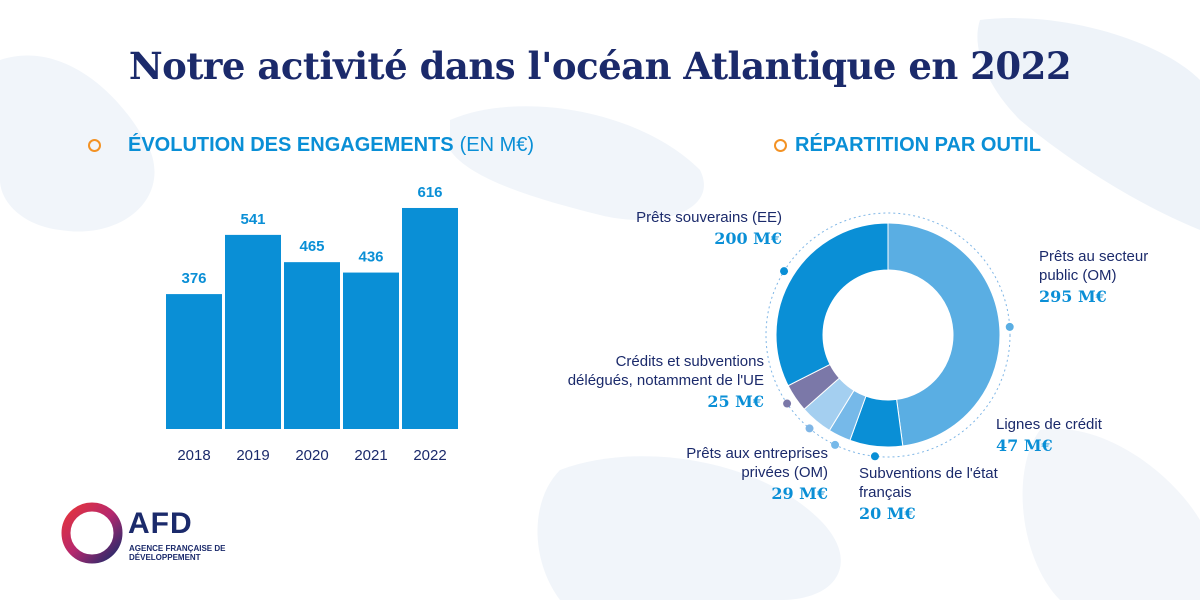 The width and height of the screenshot is (1200, 600). I want to click on afd-ring-icon, so click(92, 533).